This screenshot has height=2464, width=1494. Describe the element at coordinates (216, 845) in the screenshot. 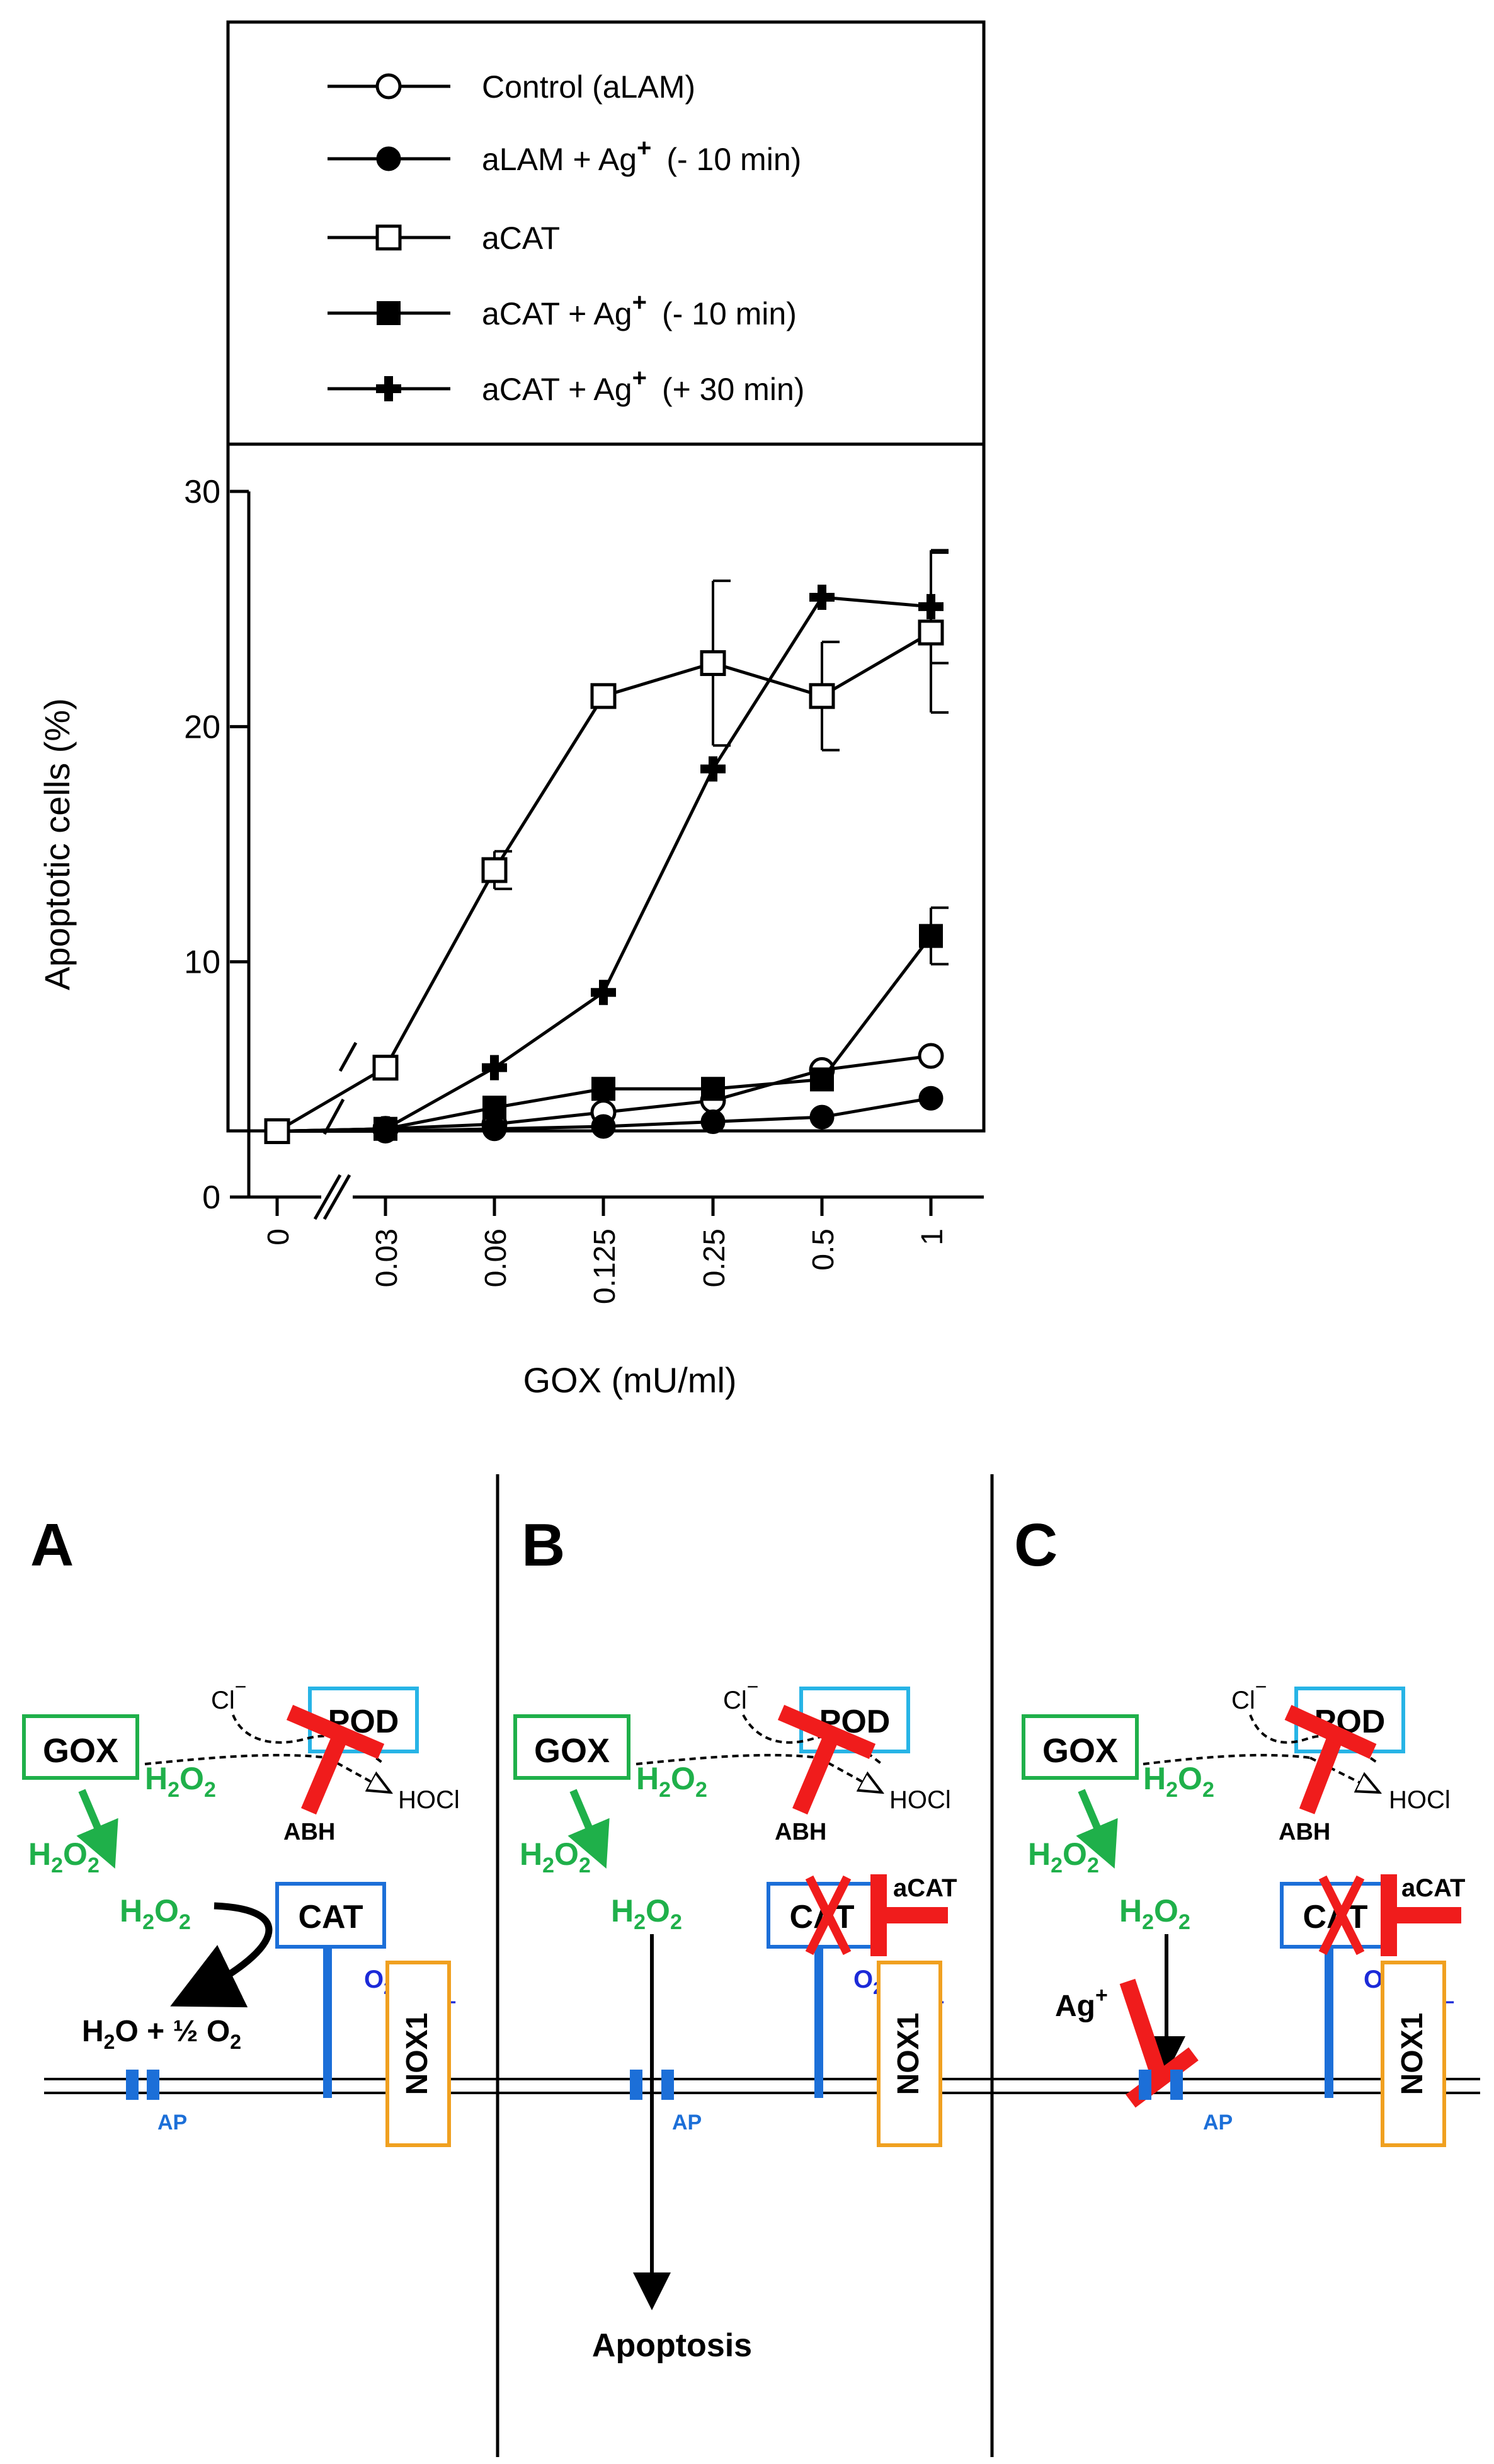

I see `y-ticks: 0 10 20 30` at that location.